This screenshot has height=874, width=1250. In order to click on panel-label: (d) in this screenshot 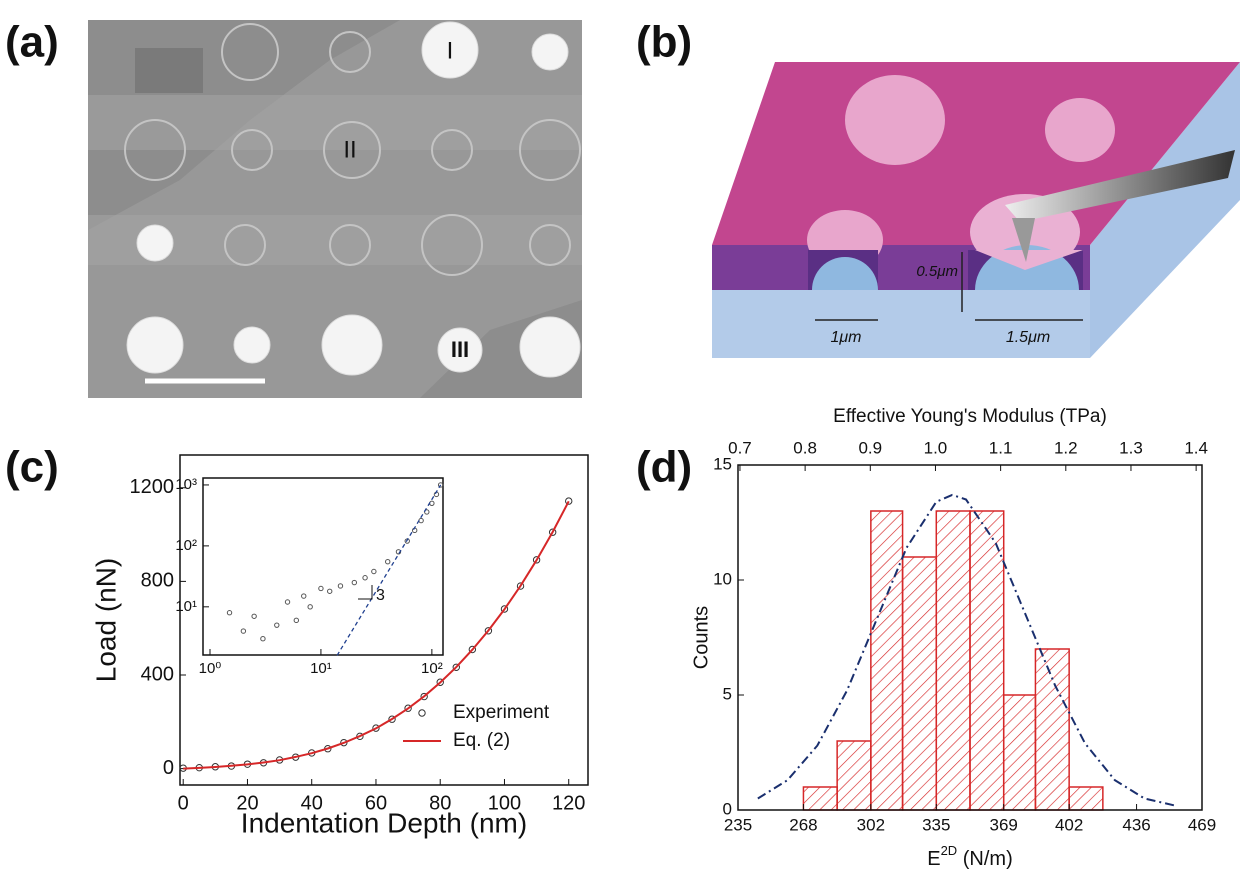, I will do `click(664, 467)`.